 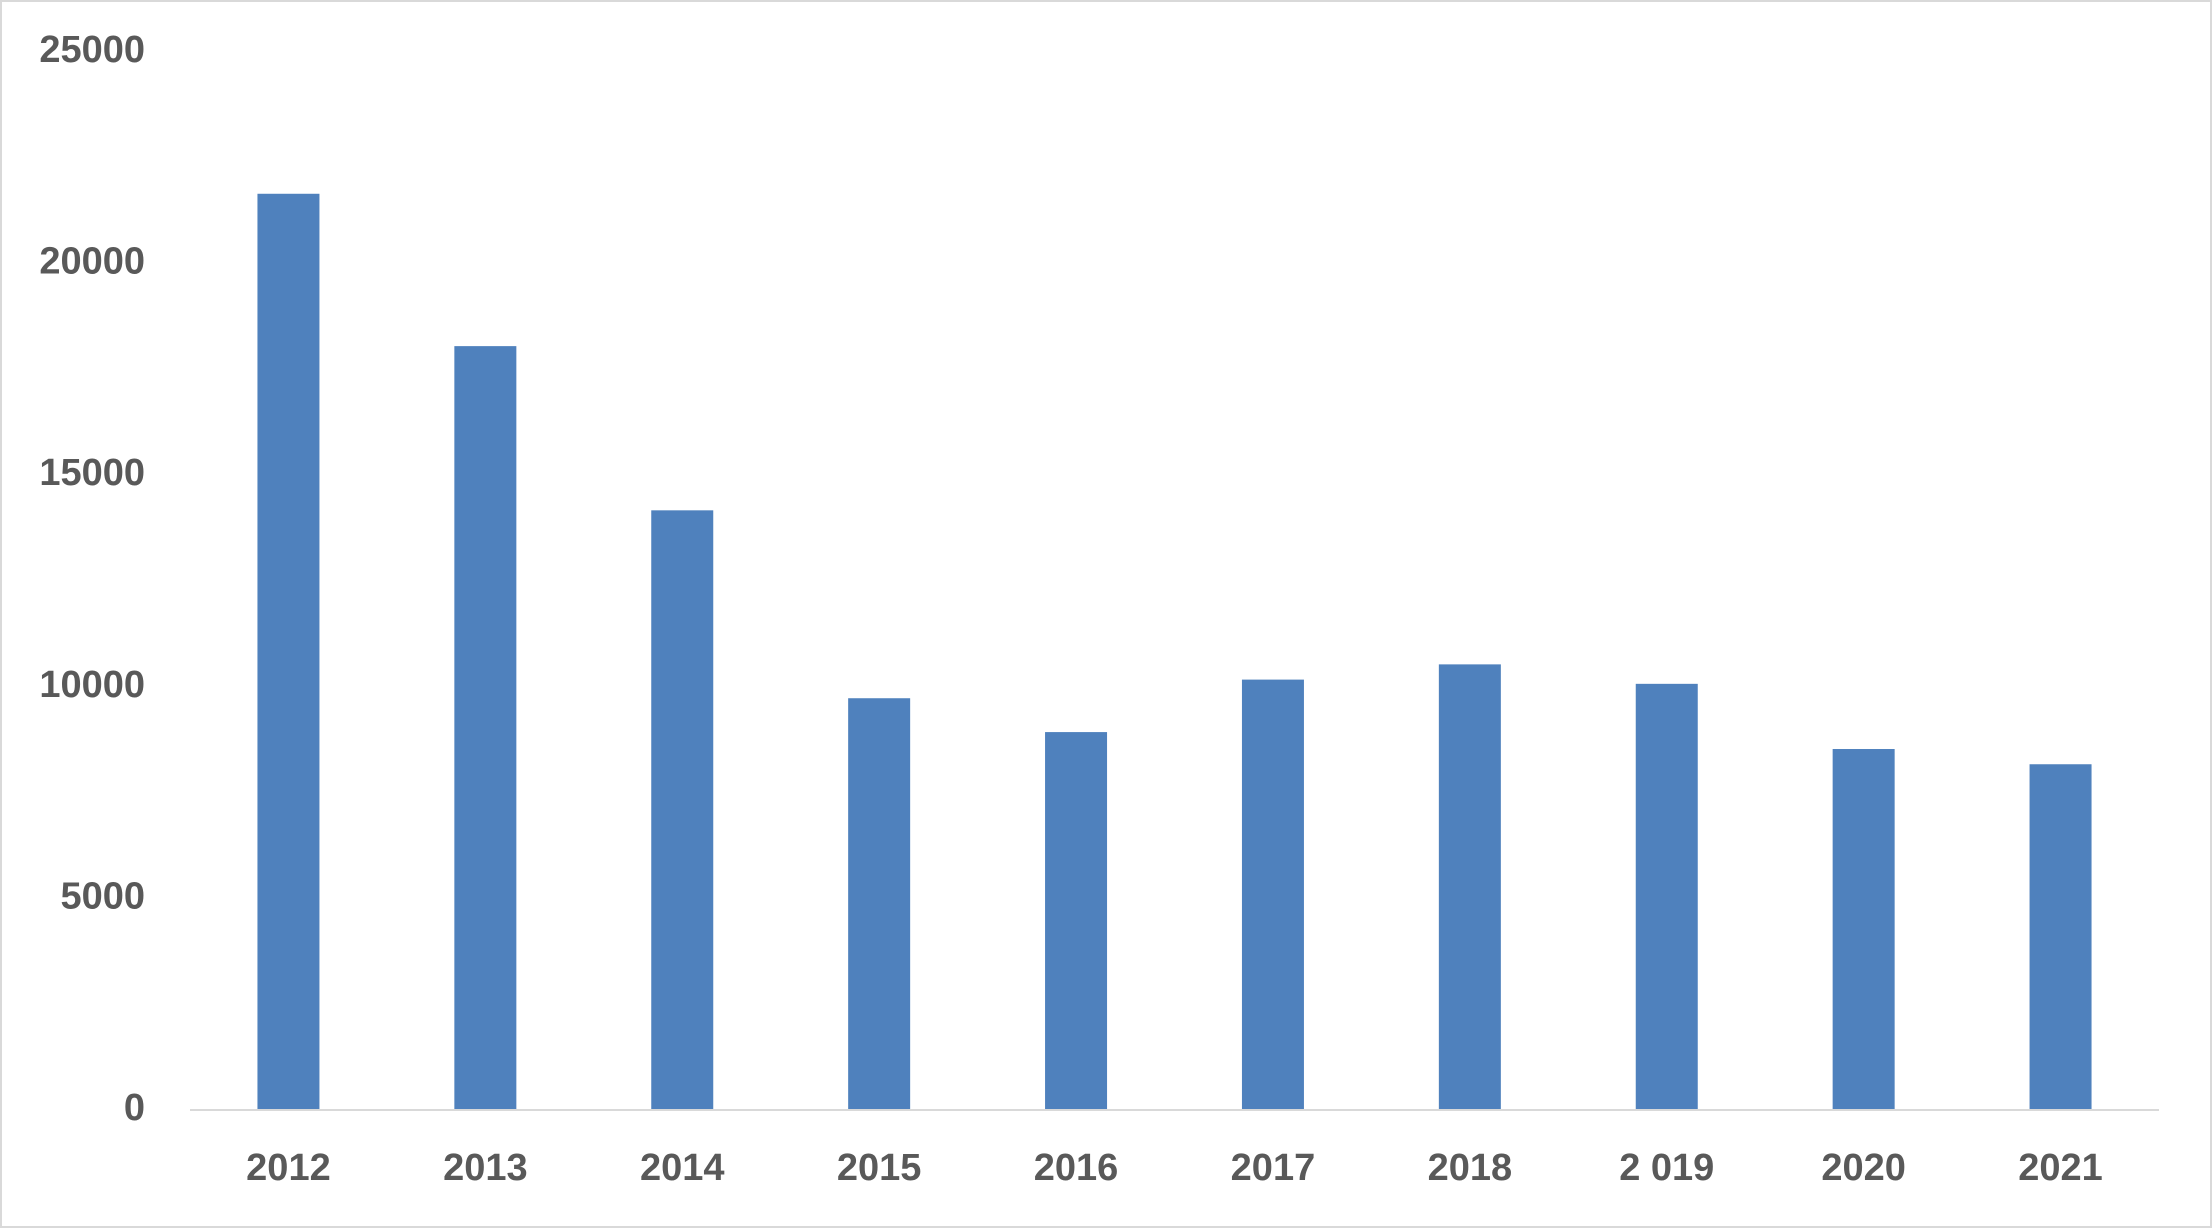 What do you see at coordinates (1863, 1168) in the screenshot?
I see `x-tick-label: 2020` at bounding box center [1863, 1168].